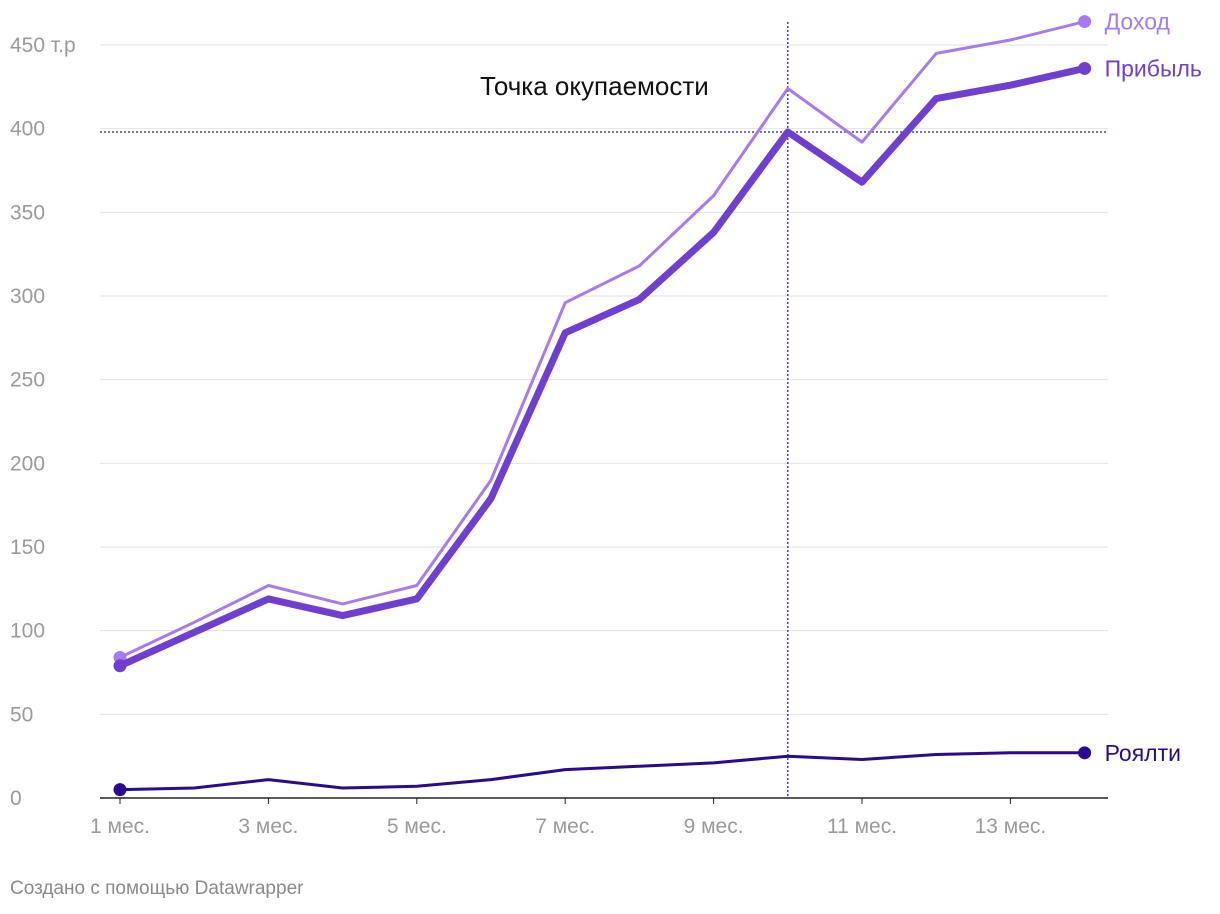 This screenshot has height=914, width=1220. I want to click on y-axis-ticks: 0 50 100 150 200 250 300 350 400 450 т.р, so click(43, 422).